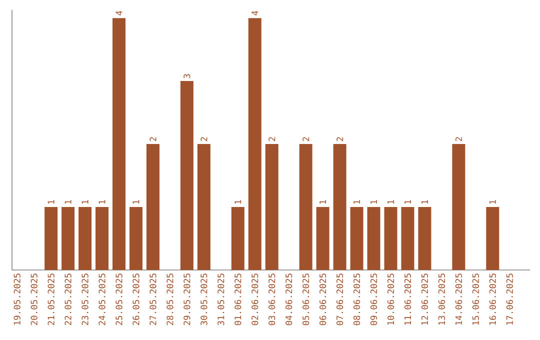  What do you see at coordinates (187, 76) in the screenshot?
I see `data-label: 3` at bounding box center [187, 76].